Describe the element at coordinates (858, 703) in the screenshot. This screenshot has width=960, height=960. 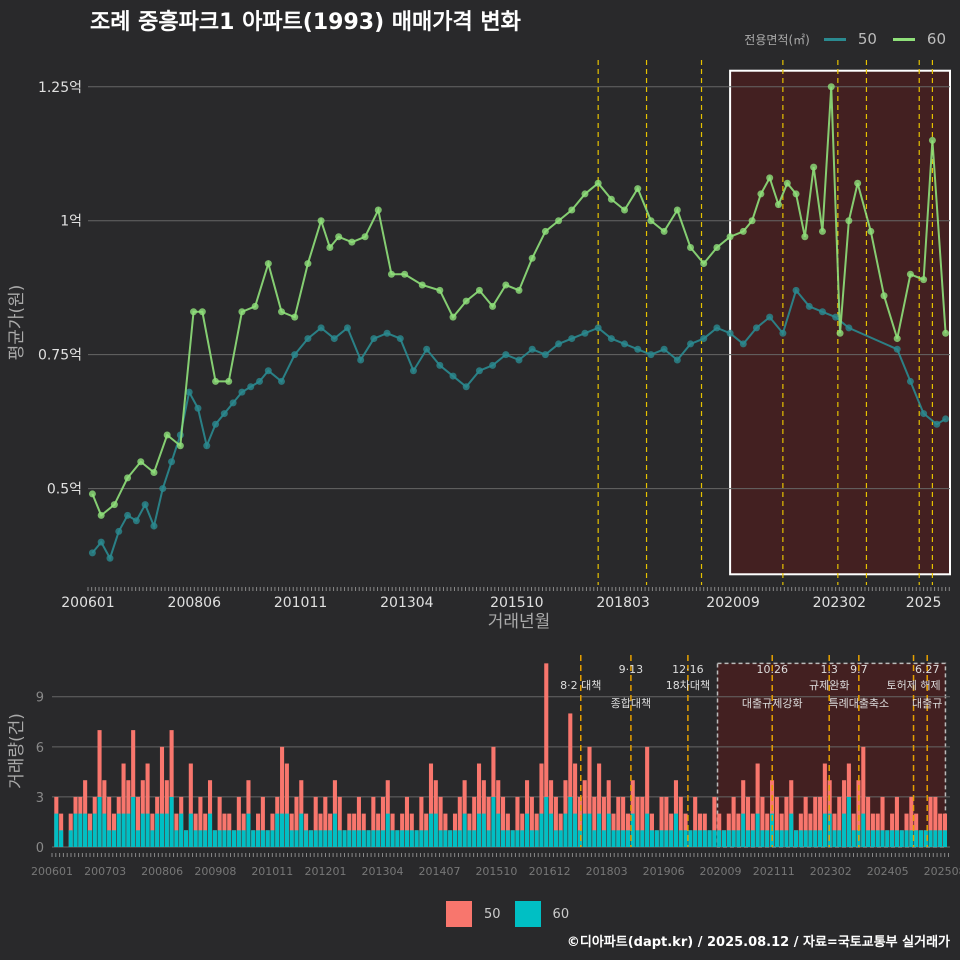
I see `event-label: 특례대출축소` at that location.